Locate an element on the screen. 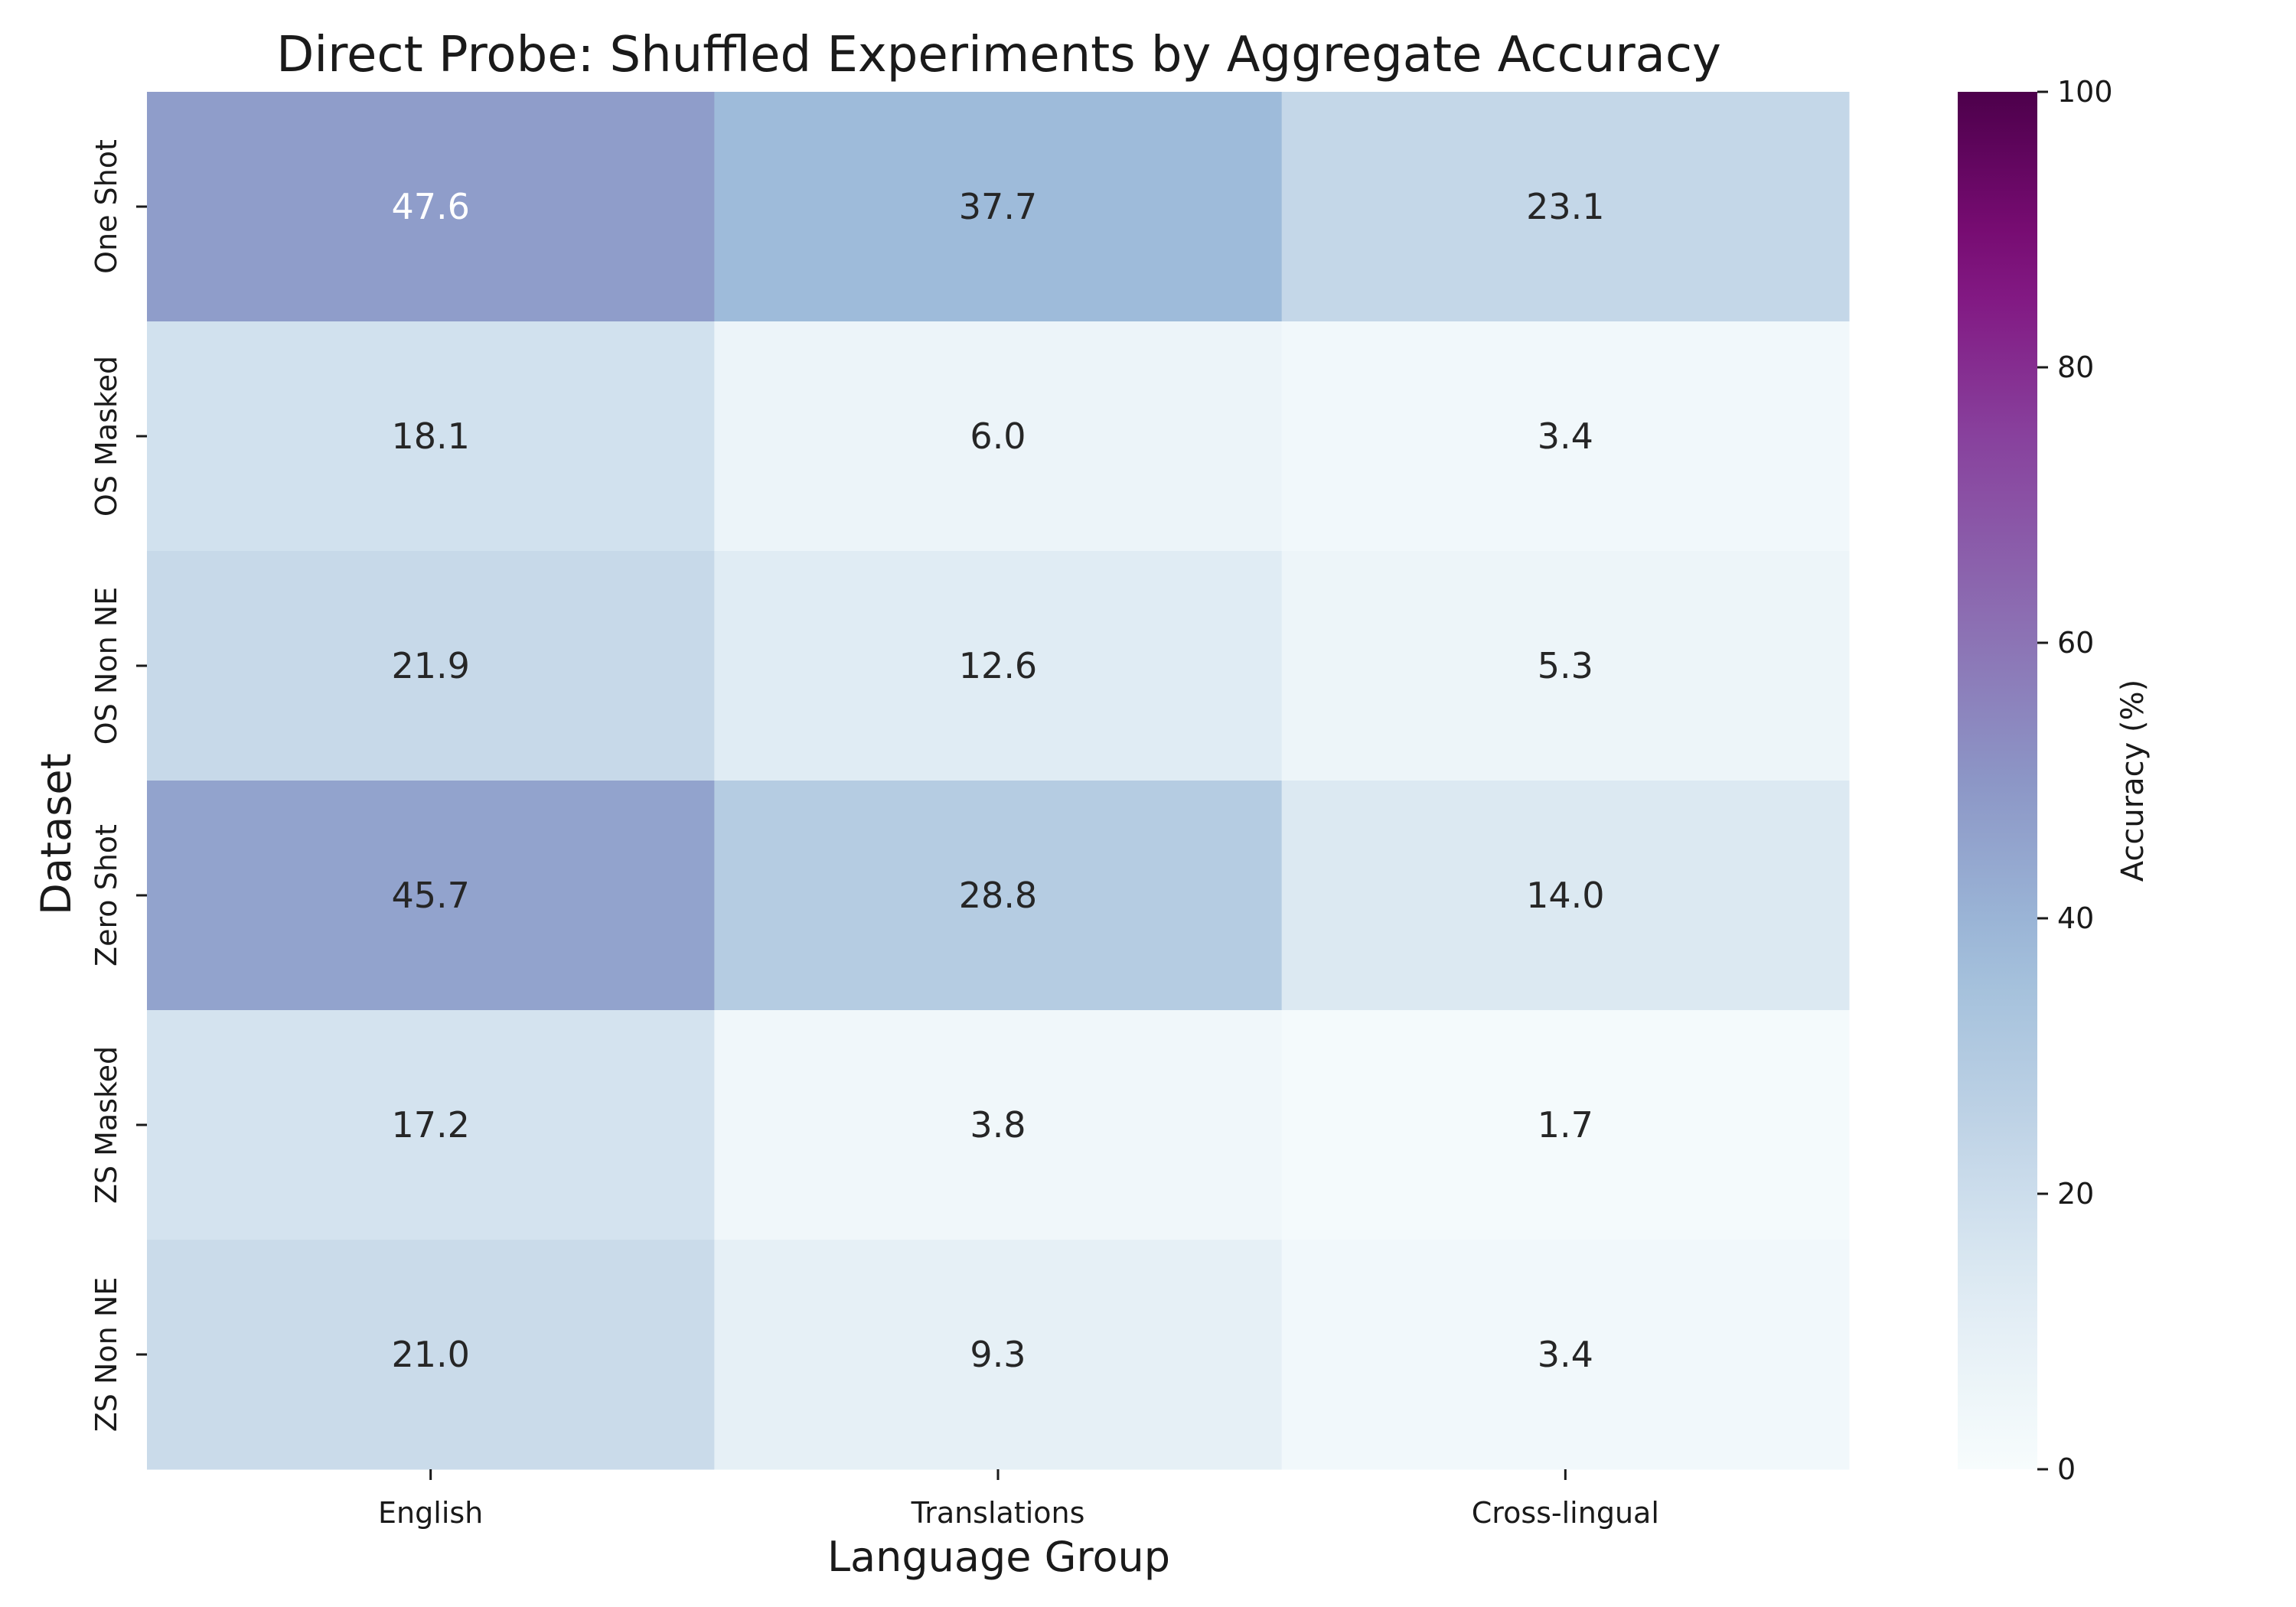  x-axis-label: Language Group is located at coordinates (998, 1557).